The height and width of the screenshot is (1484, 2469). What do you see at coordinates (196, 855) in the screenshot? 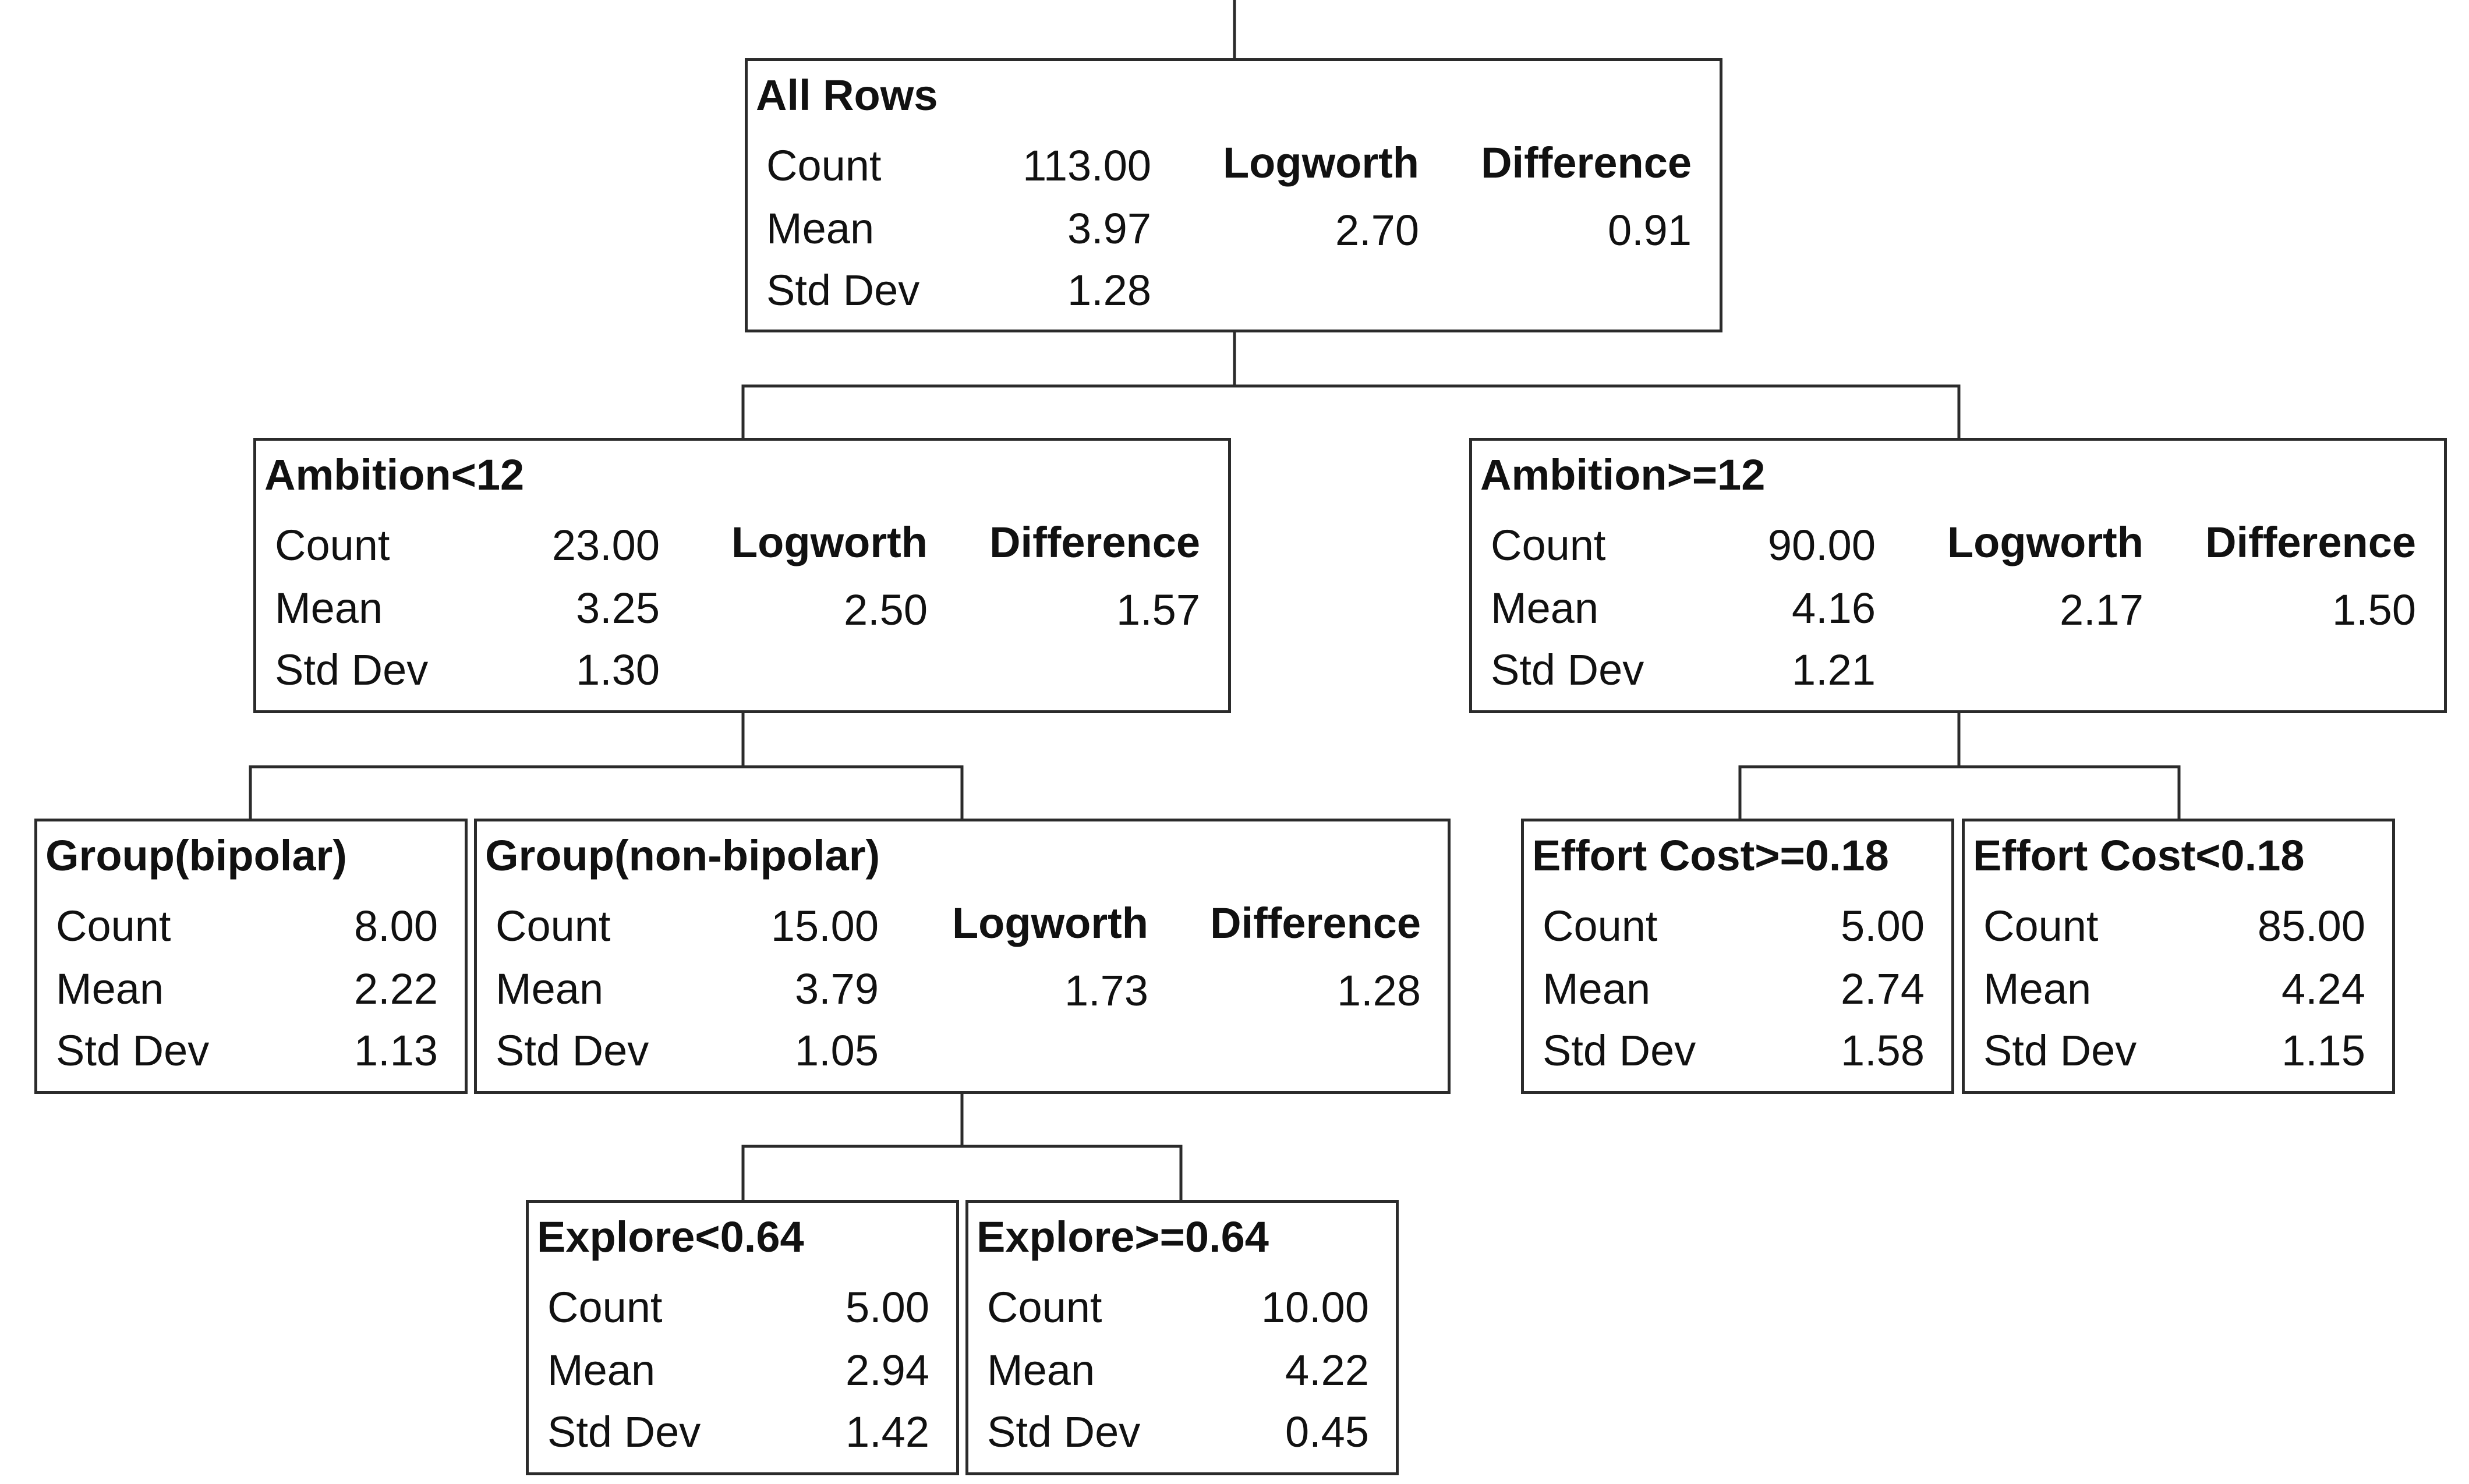
I see `node-title: Group(bipolar)` at bounding box center [196, 855].